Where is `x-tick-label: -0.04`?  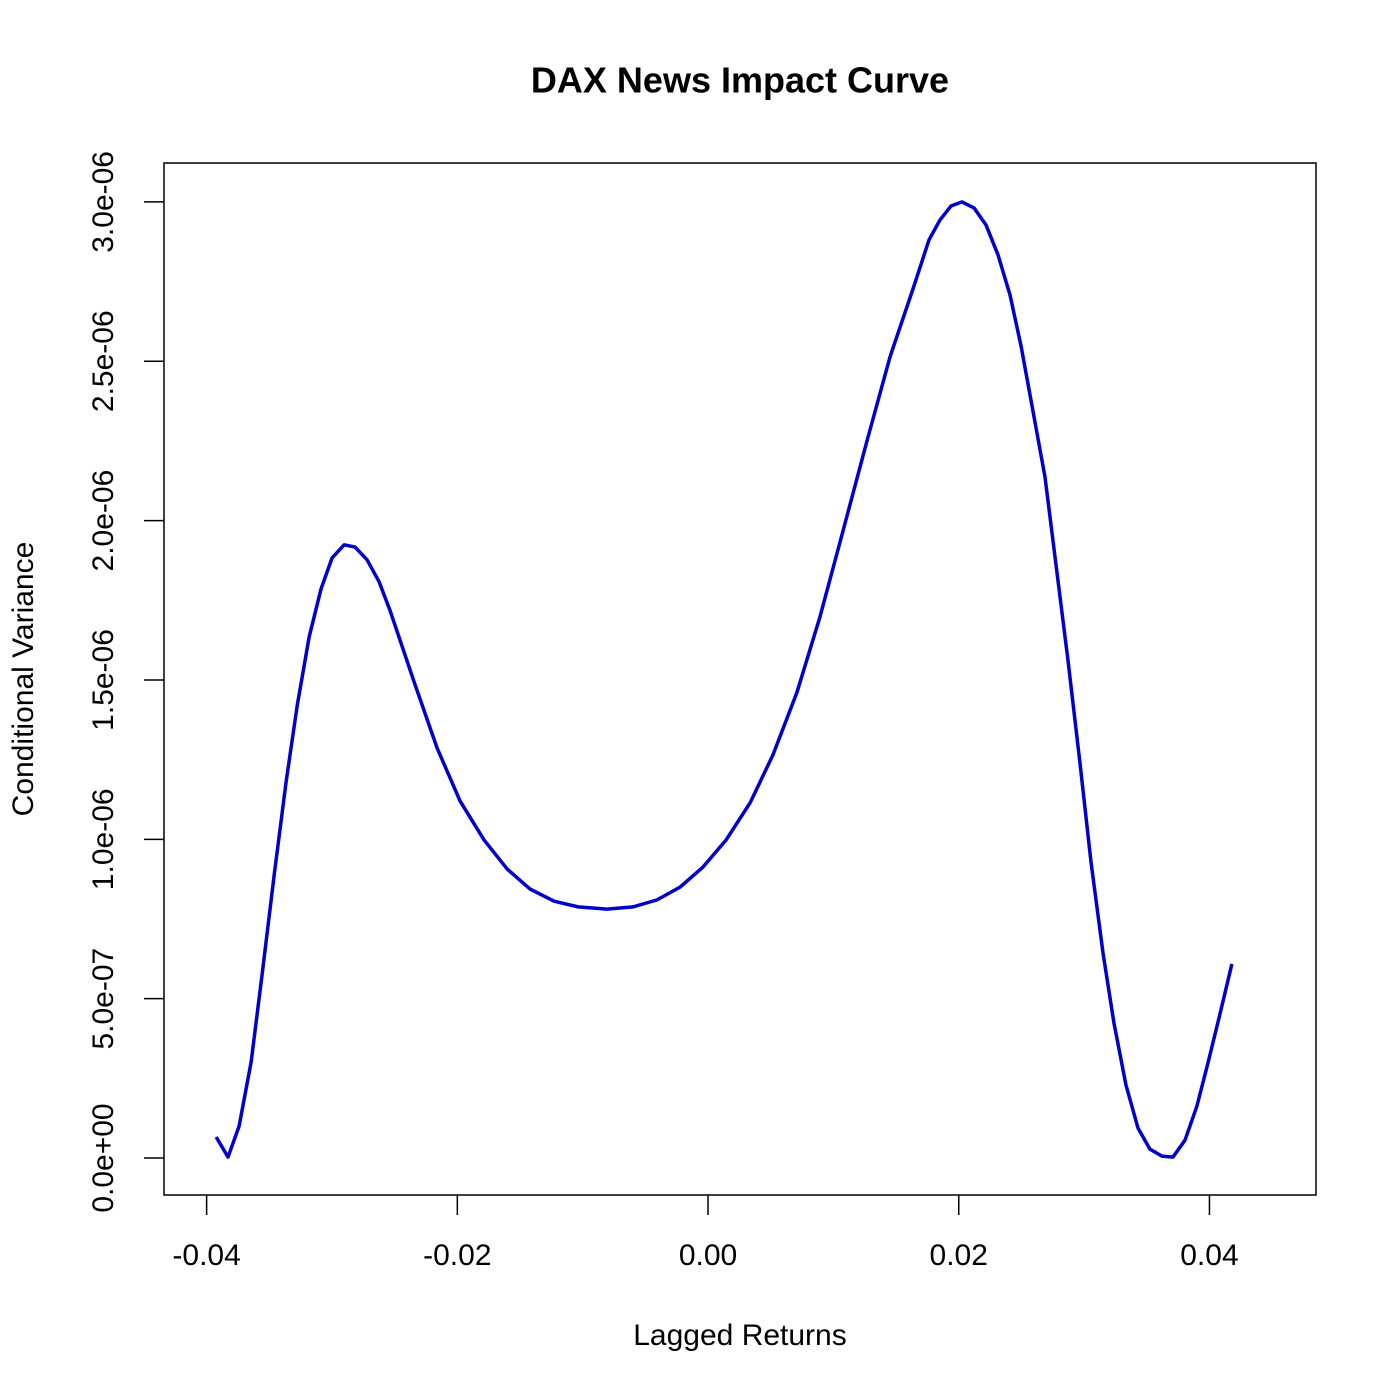 x-tick-label: -0.04 is located at coordinates (206, 1255).